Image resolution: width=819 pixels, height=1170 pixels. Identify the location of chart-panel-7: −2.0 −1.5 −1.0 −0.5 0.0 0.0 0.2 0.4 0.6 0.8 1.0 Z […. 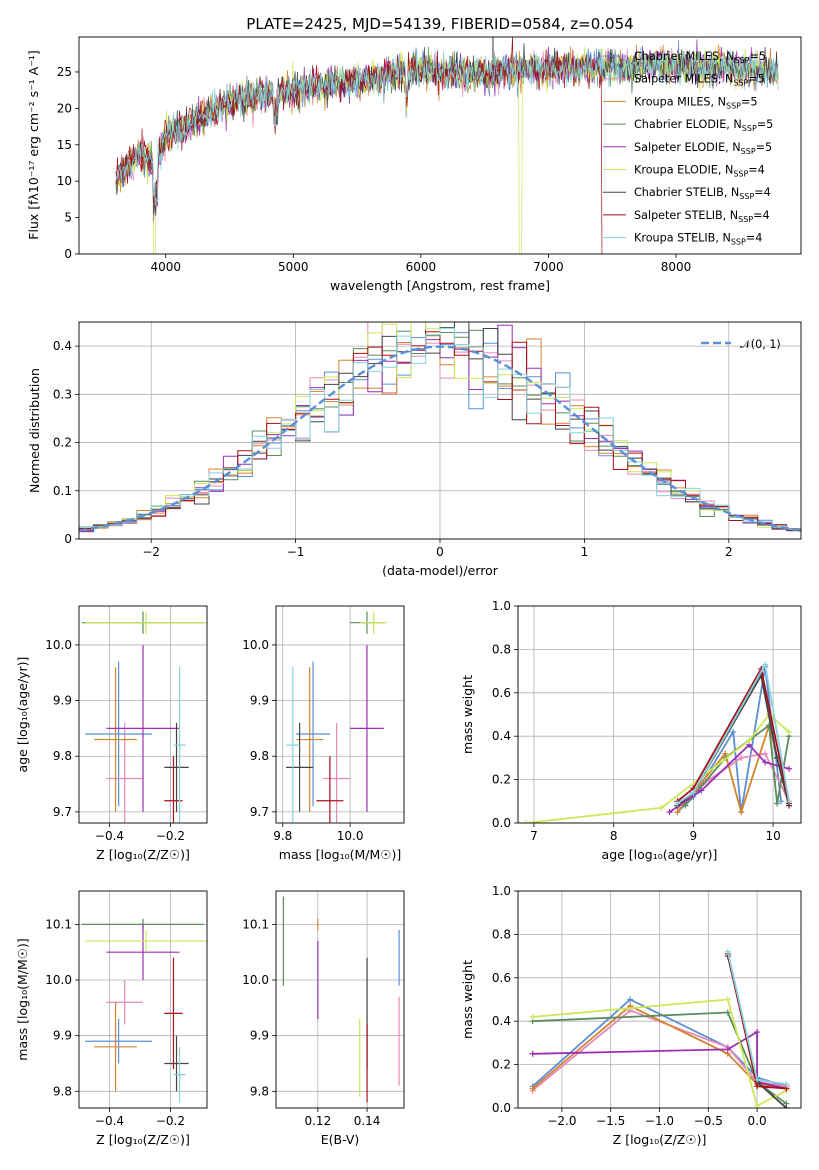
(631, 1015).